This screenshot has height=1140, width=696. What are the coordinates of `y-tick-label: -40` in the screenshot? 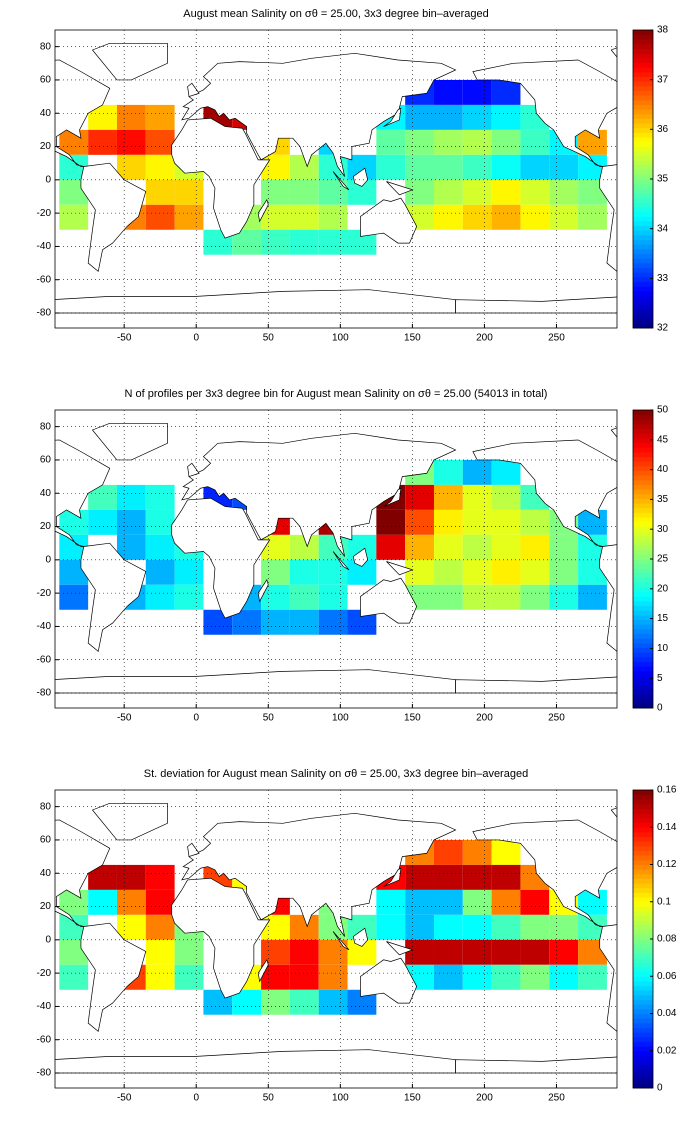 It's located at (44, 246).